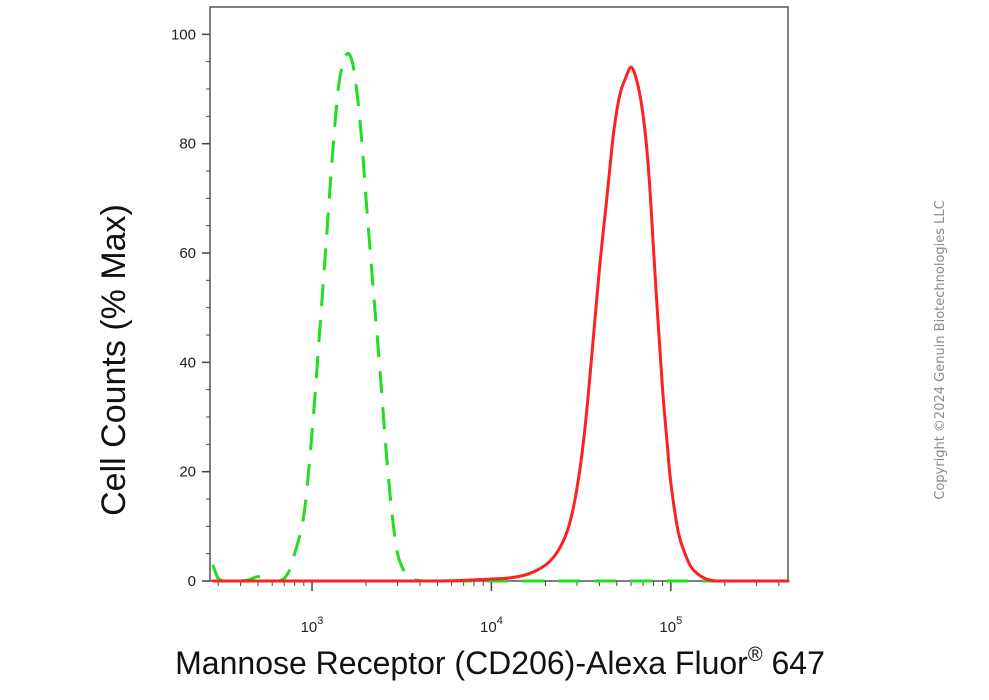 The image size is (989, 700). What do you see at coordinates (794, 663) in the screenshot?
I see `x-axis-label-suffix: 647` at bounding box center [794, 663].